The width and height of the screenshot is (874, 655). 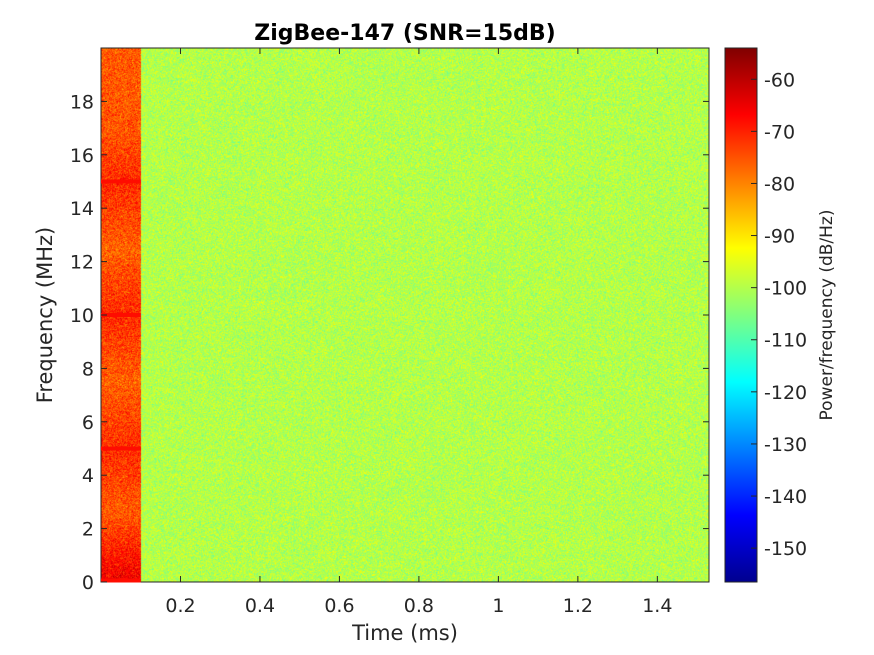 What do you see at coordinates (785, 549) in the screenshot?
I see `colorbar-tick-label: -150` at bounding box center [785, 549].